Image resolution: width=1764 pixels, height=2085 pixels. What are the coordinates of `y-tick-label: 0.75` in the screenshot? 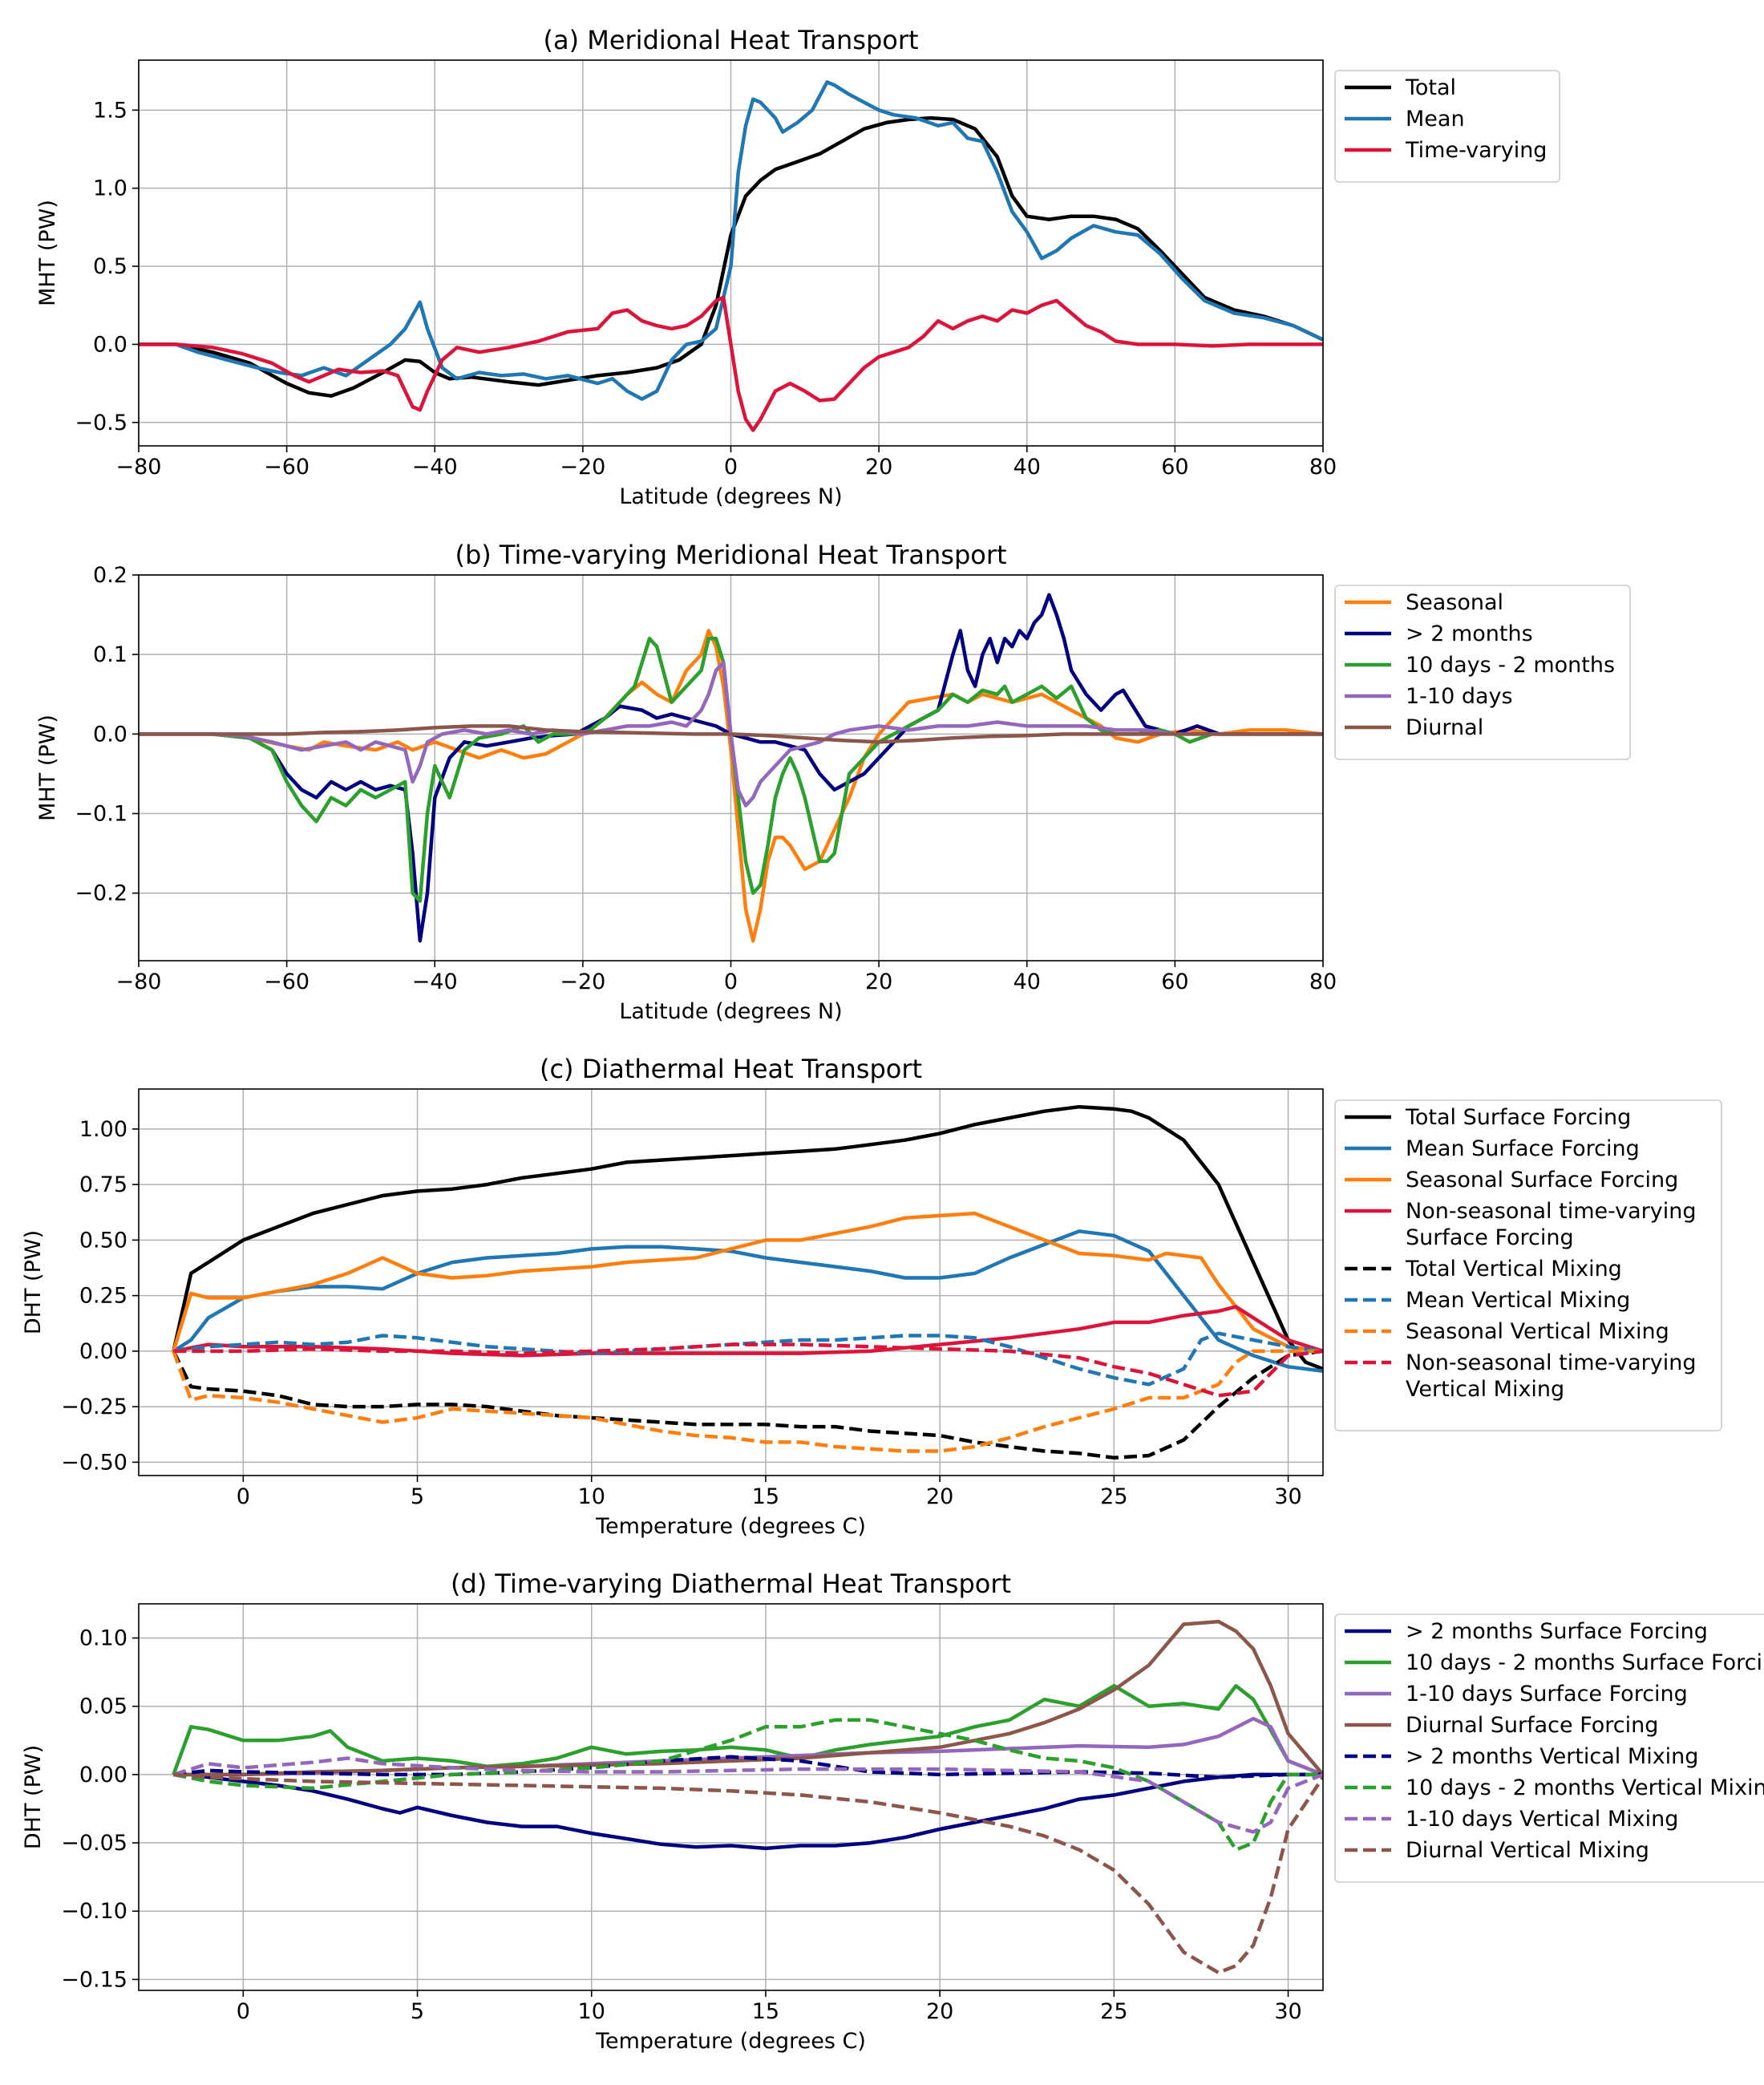 It's located at (103, 1184).